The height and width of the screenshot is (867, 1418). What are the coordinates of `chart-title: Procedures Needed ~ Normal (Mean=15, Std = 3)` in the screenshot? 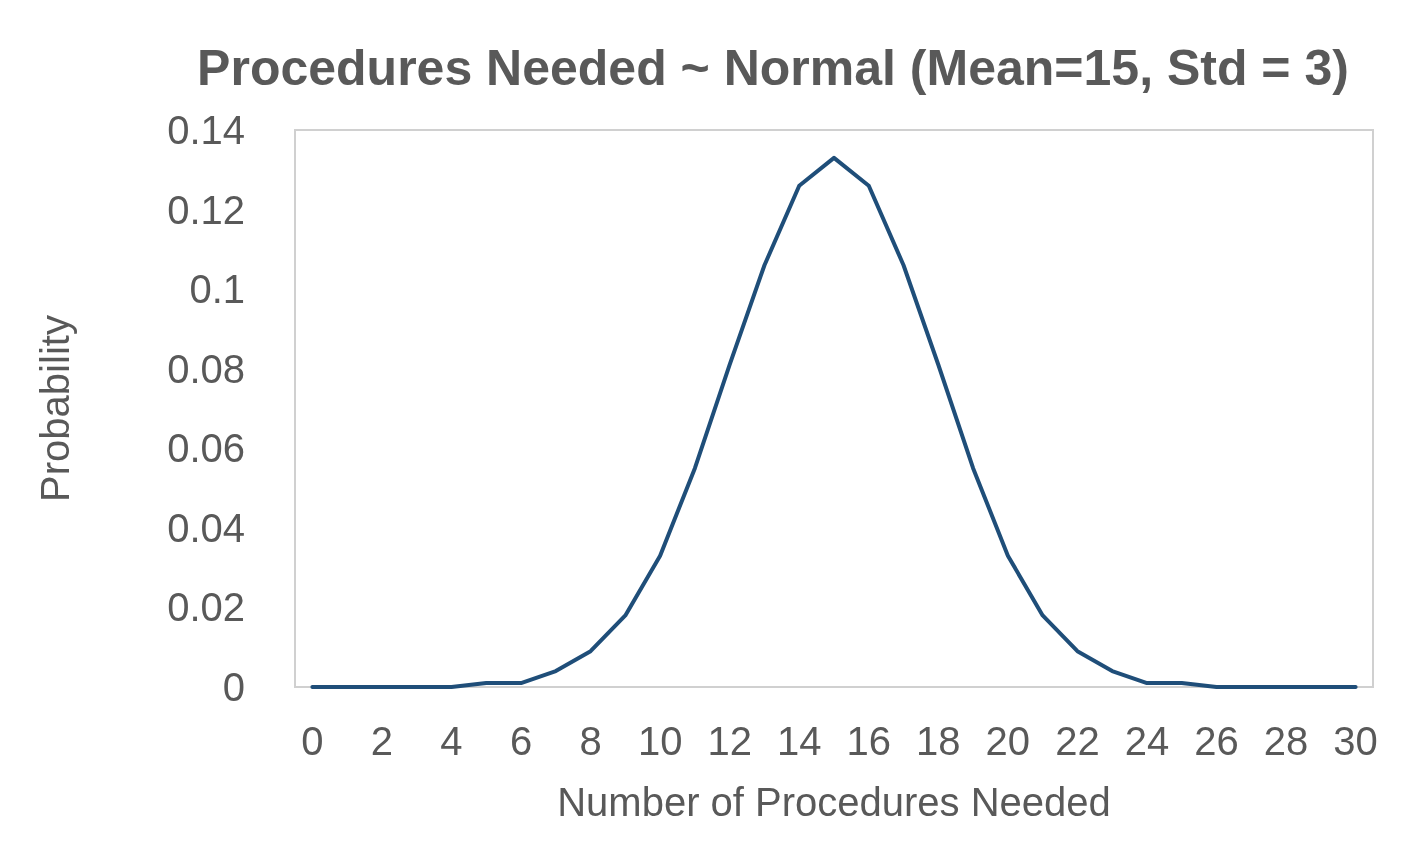 It's located at (773, 68).